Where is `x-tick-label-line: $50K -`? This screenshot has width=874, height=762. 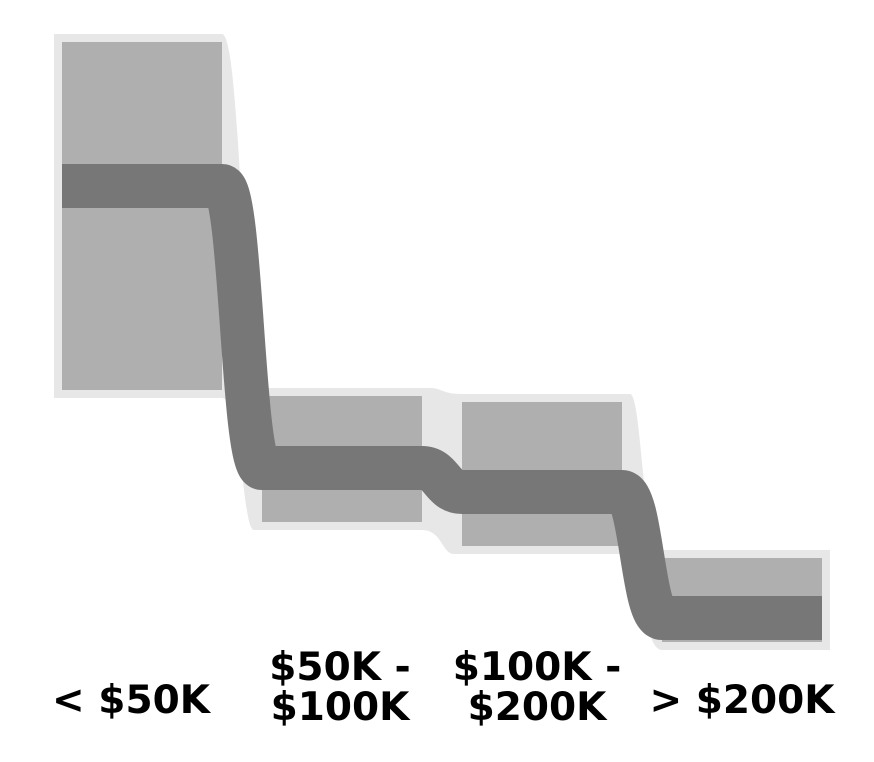 x-tick-label-line: $50K - is located at coordinates (339, 667).